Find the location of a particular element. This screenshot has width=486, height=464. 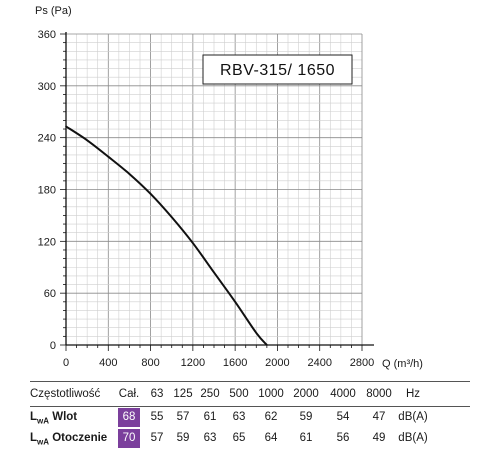

level-cell: 65 is located at coordinates (239, 438).